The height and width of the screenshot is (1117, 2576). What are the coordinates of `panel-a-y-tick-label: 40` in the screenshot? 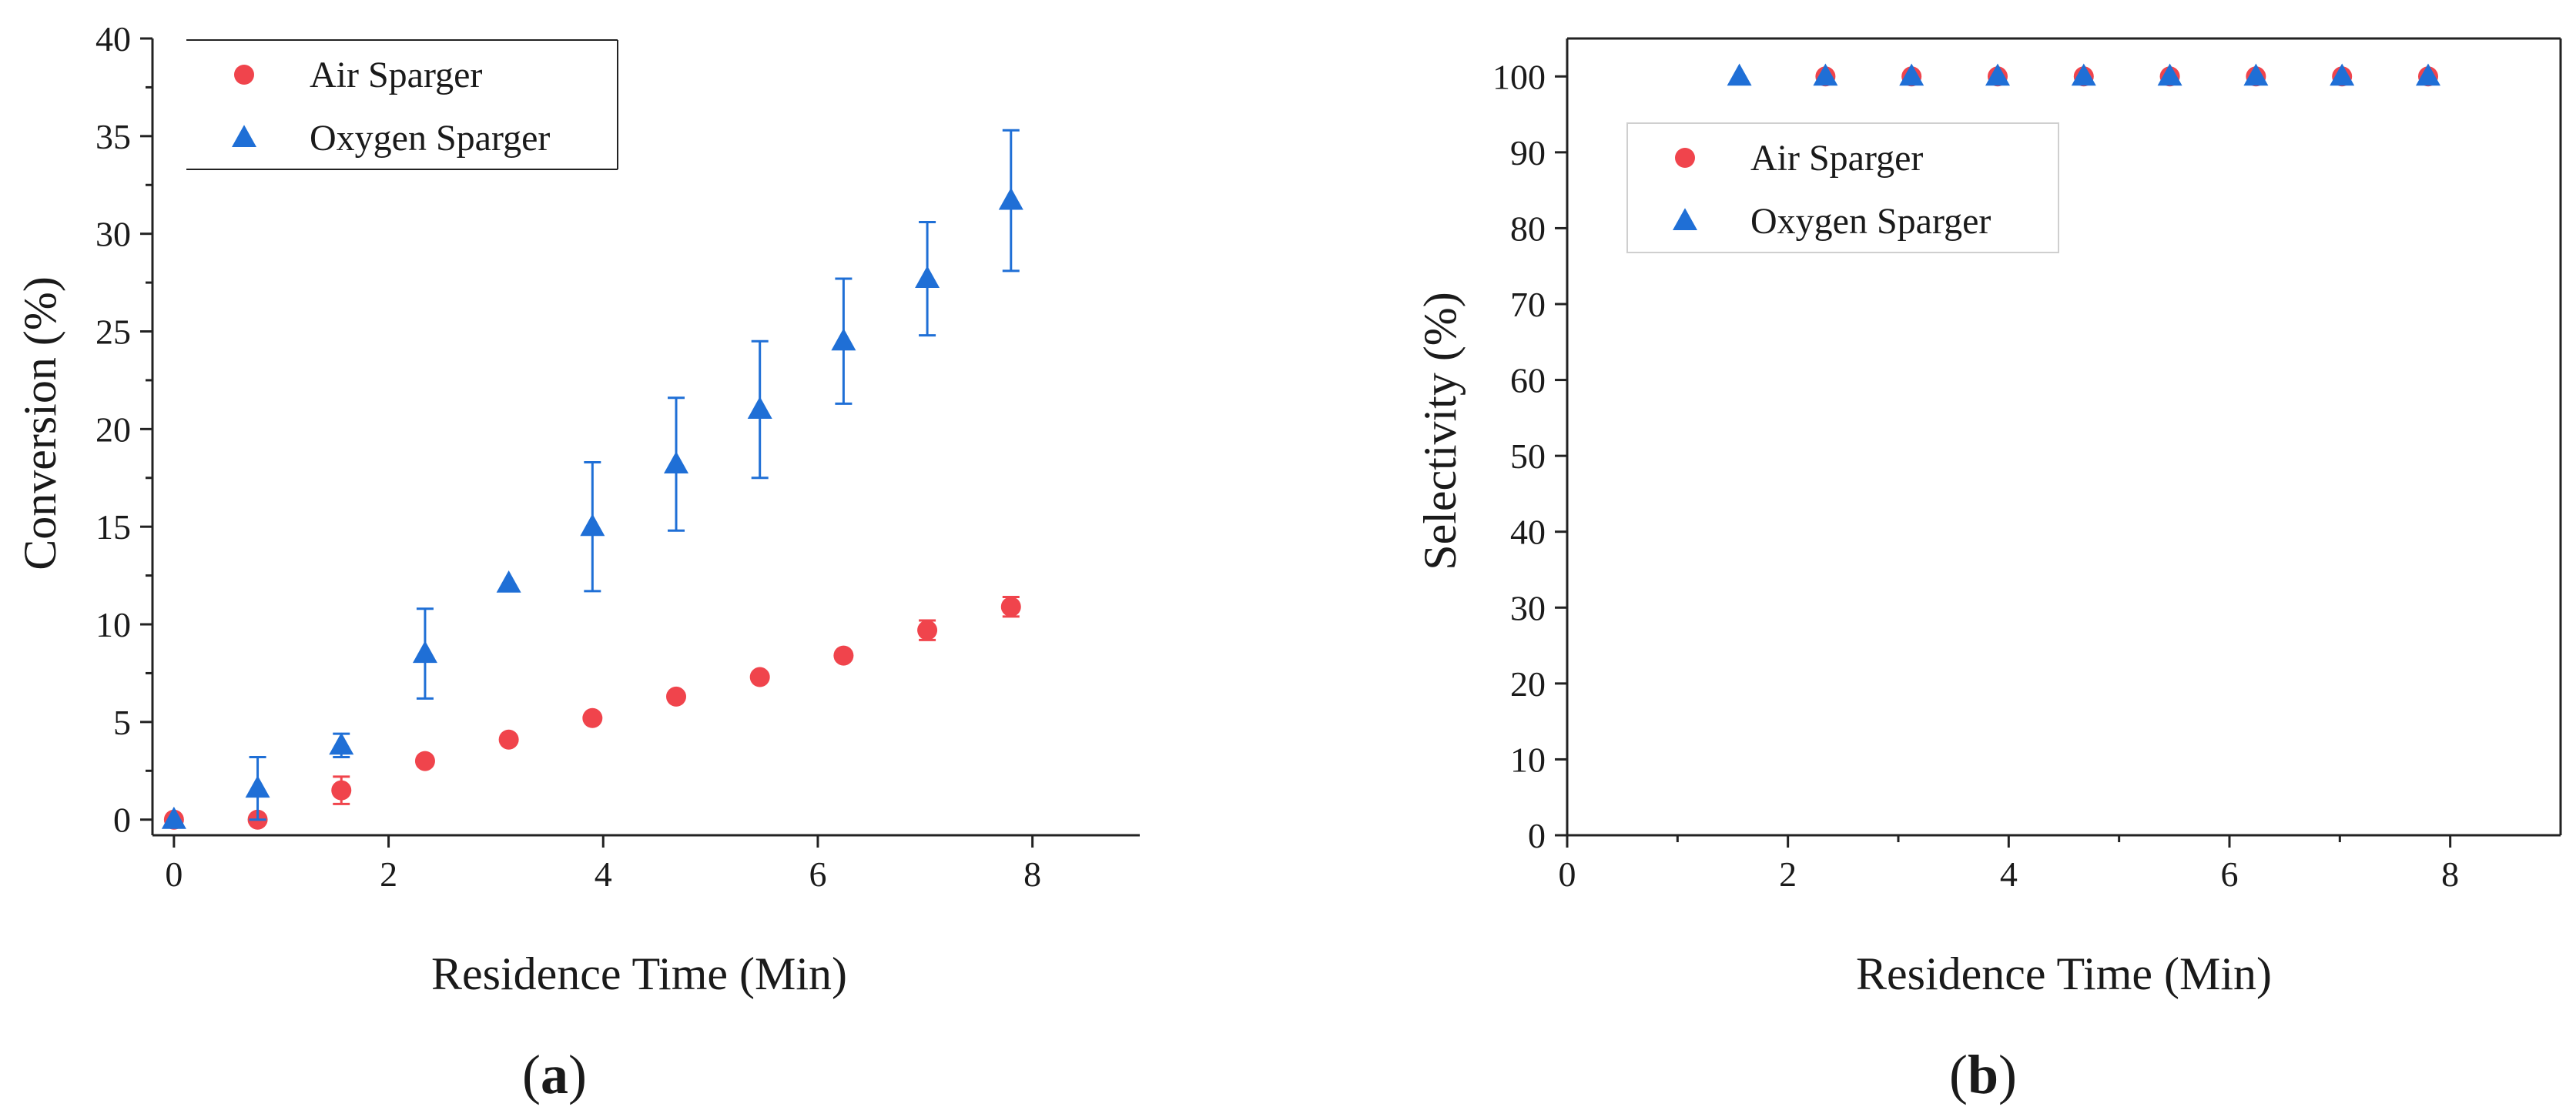 It's located at (113, 39).